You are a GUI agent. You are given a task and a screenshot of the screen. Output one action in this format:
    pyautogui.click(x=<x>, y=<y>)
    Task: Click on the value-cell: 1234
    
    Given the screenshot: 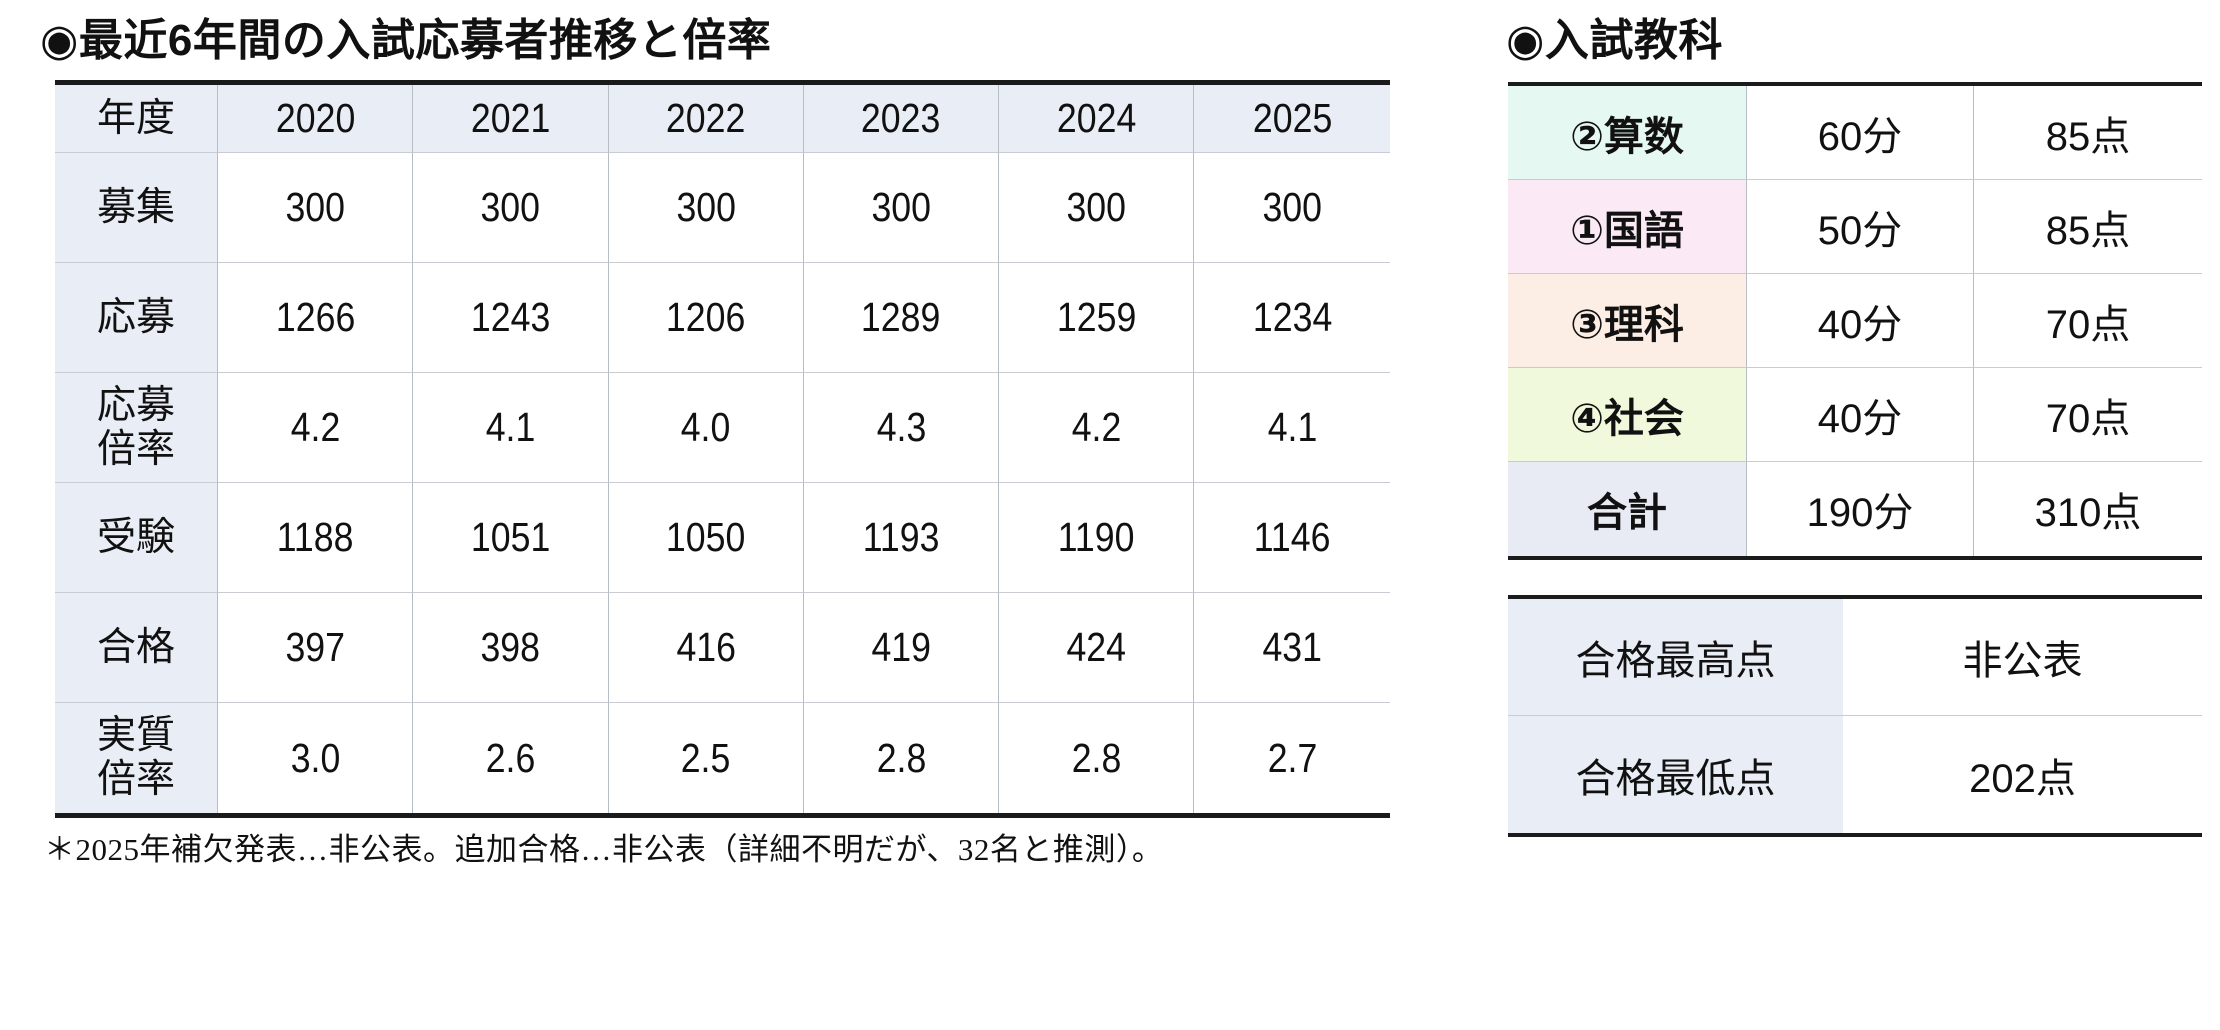 What is the action you would take?
    pyautogui.click(x=1292, y=318)
    